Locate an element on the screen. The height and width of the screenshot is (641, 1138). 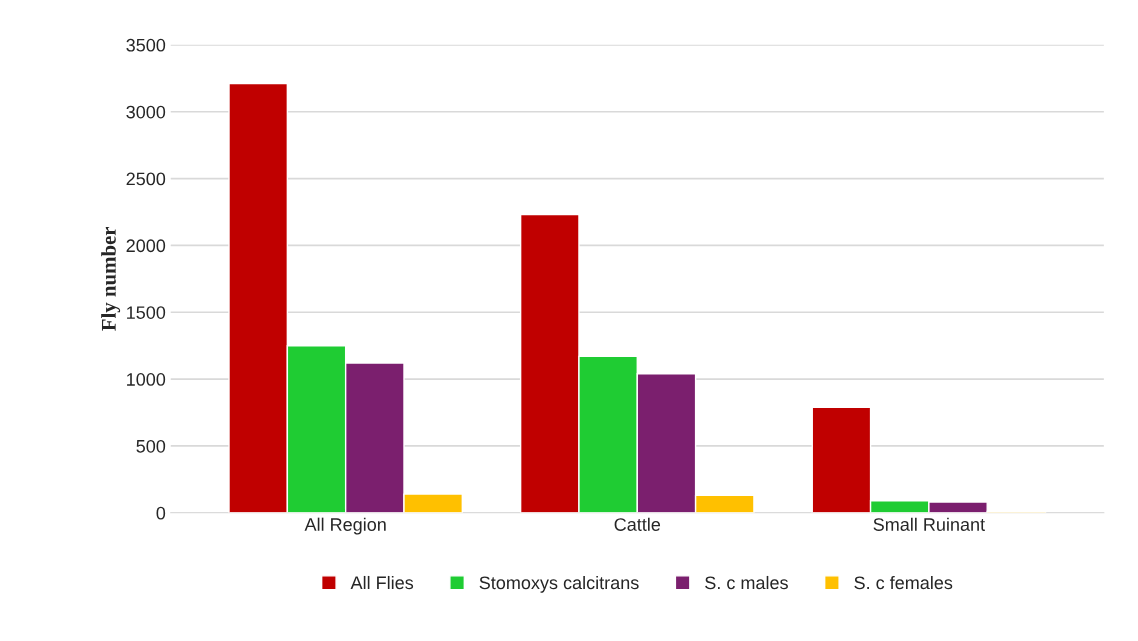
x-tick-label: Cattle is located at coordinates (637, 524).